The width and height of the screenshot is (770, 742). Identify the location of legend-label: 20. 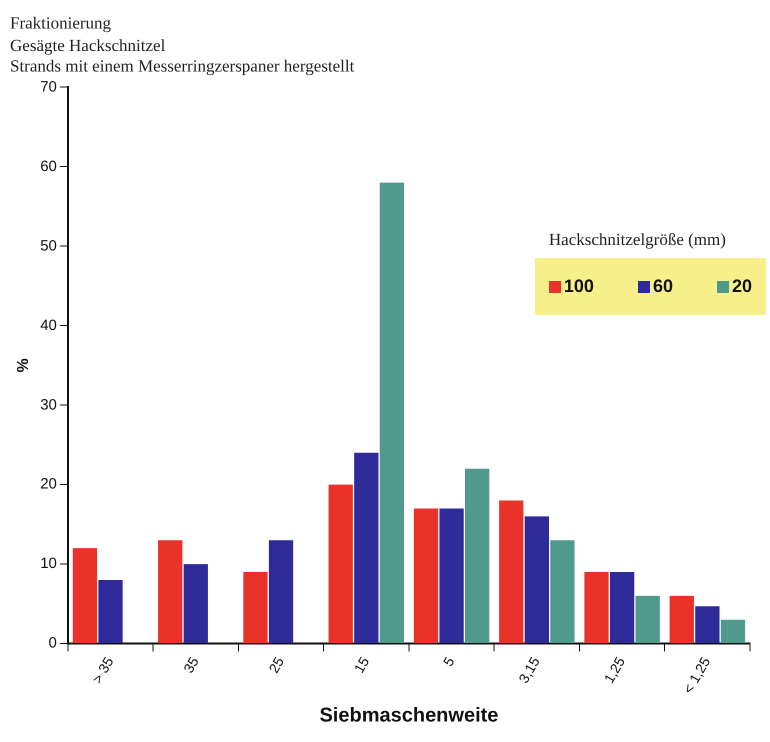
(742, 286).